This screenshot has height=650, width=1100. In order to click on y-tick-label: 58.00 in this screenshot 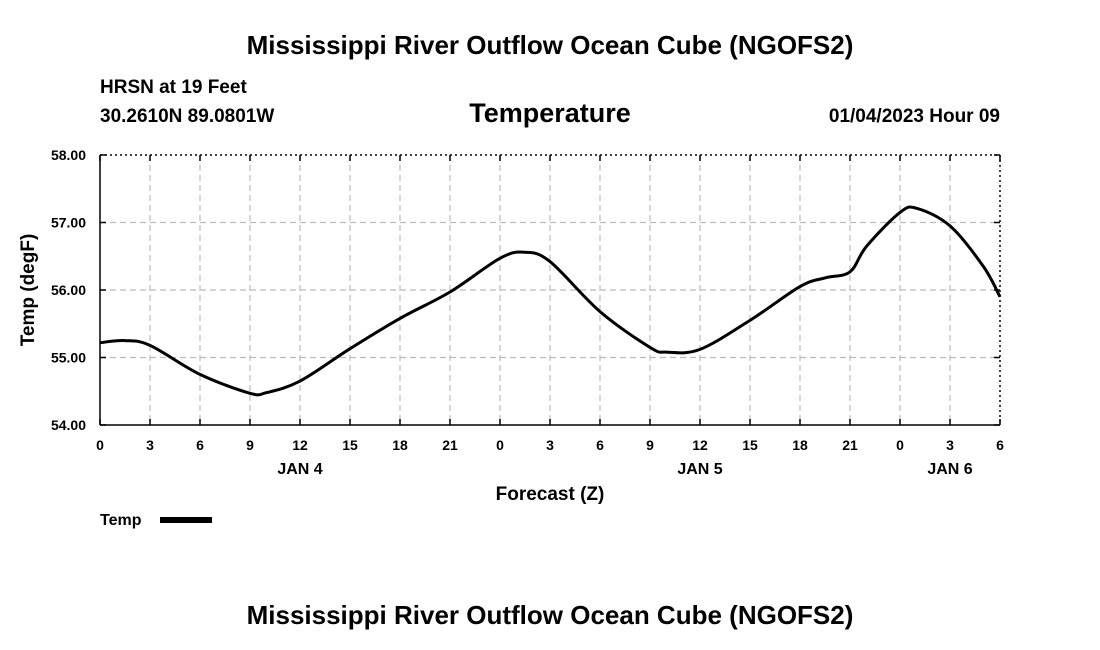, I will do `click(68, 155)`.